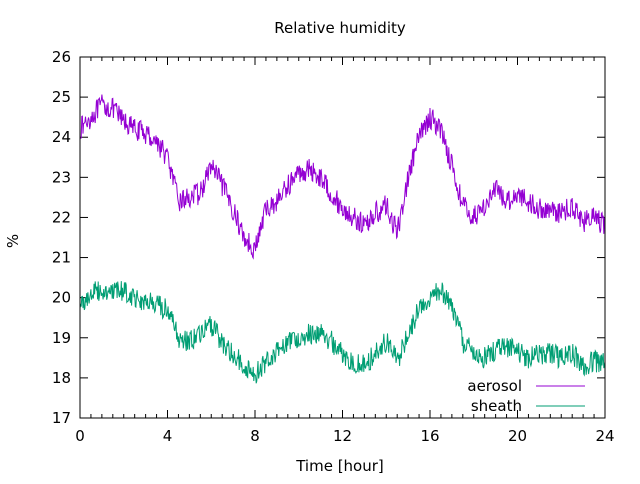  I want to click on y-tick-label: 23, so click(61, 177).